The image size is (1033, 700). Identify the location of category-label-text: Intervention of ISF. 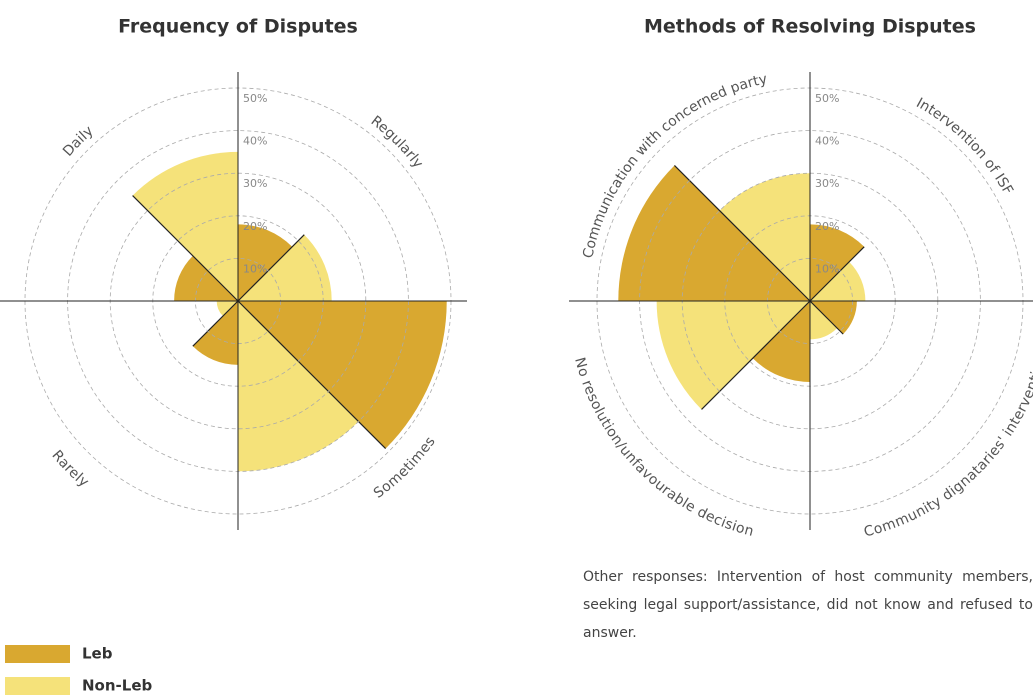
(964, 146).